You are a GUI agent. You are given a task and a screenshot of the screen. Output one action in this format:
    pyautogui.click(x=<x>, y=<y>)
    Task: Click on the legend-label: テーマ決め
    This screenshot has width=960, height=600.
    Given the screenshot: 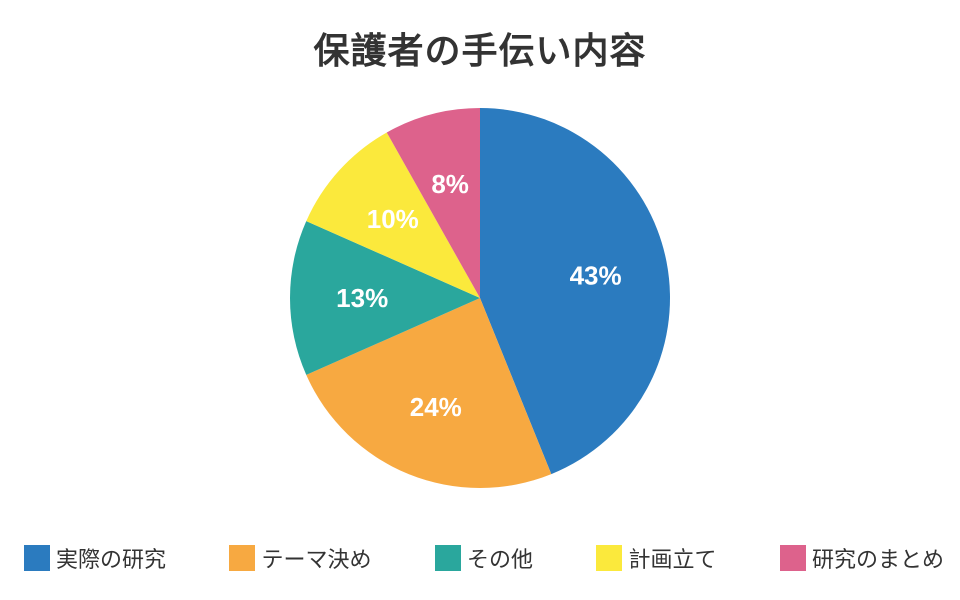 What is the action you would take?
    pyautogui.click(x=316, y=560)
    